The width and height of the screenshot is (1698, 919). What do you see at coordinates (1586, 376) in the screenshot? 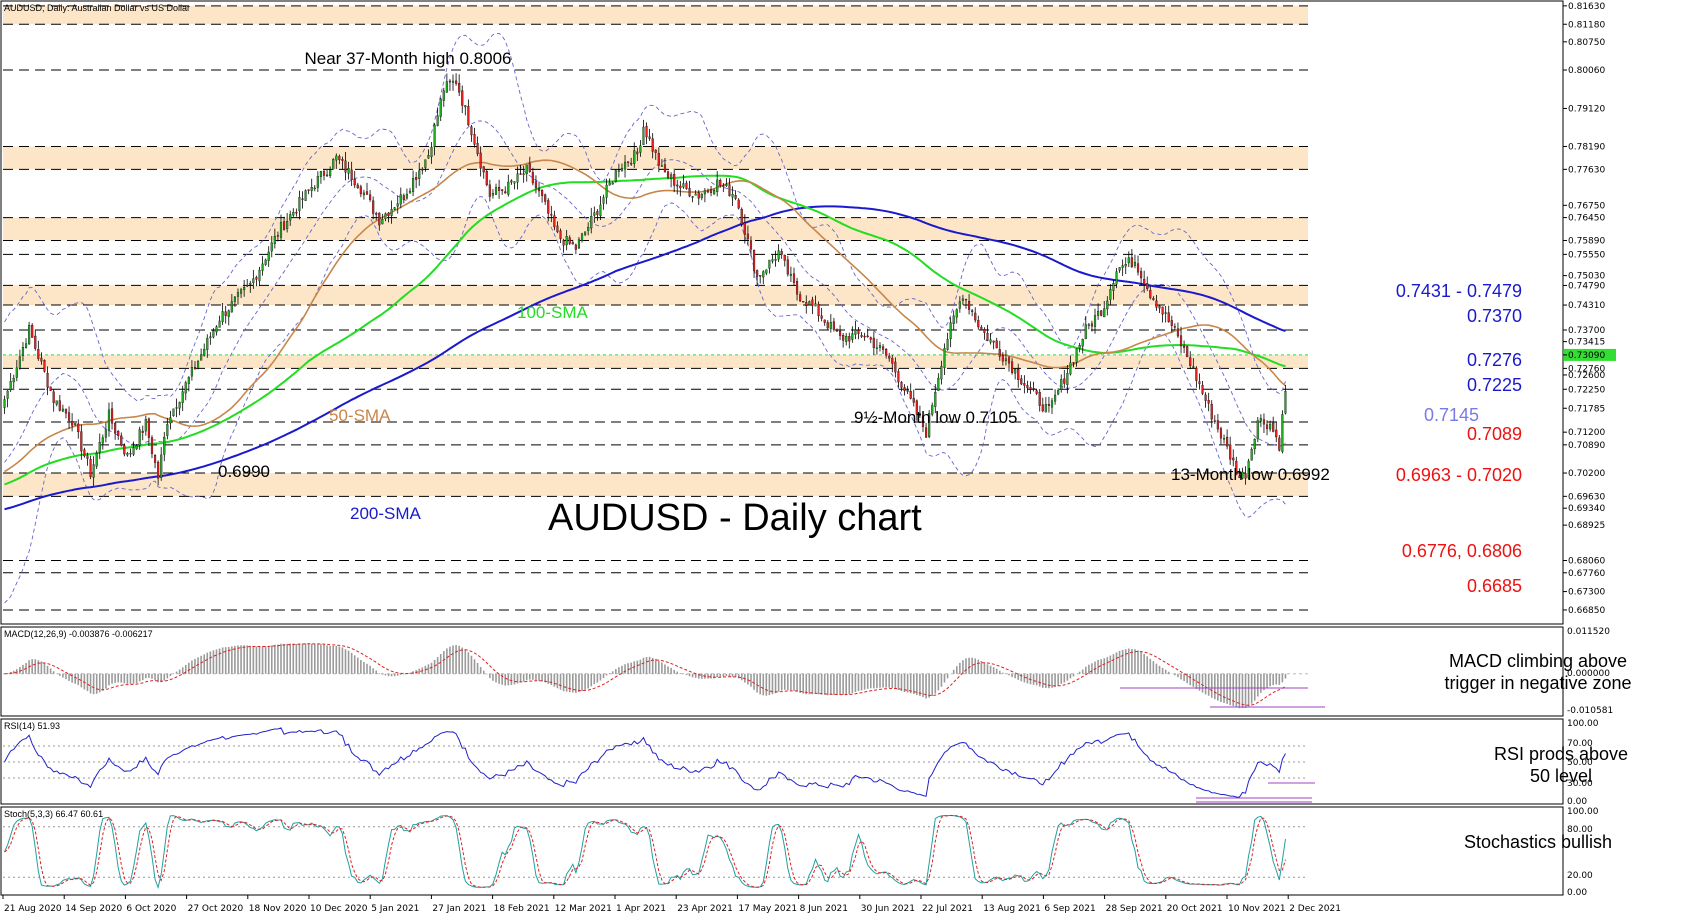
I see `price-label: 0.72600` at bounding box center [1586, 376].